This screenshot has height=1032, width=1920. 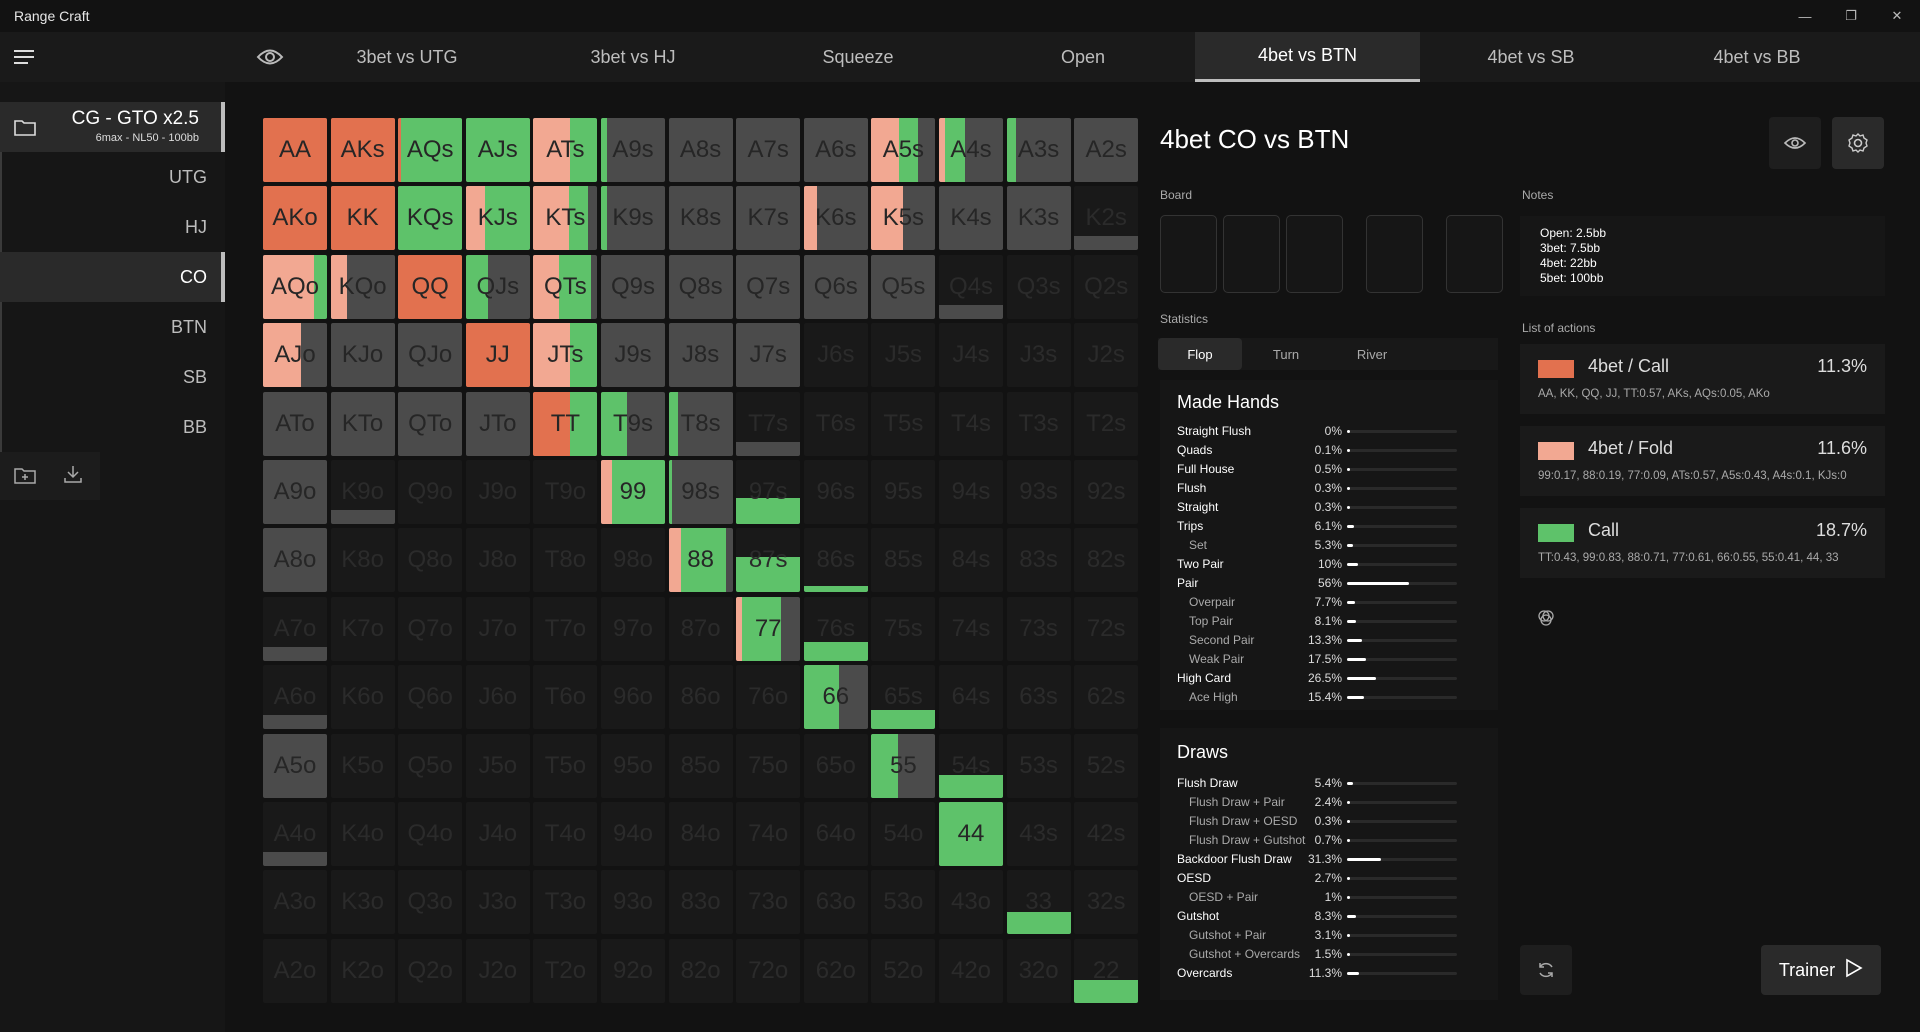 What do you see at coordinates (903, 150) in the screenshot?
I see `hand-cell: A5s` at bounding box center [903, 150].